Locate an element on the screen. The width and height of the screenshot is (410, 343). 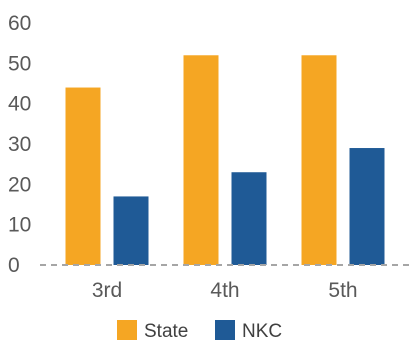
x-category-label: 5th is located at coordinates (342, 290).